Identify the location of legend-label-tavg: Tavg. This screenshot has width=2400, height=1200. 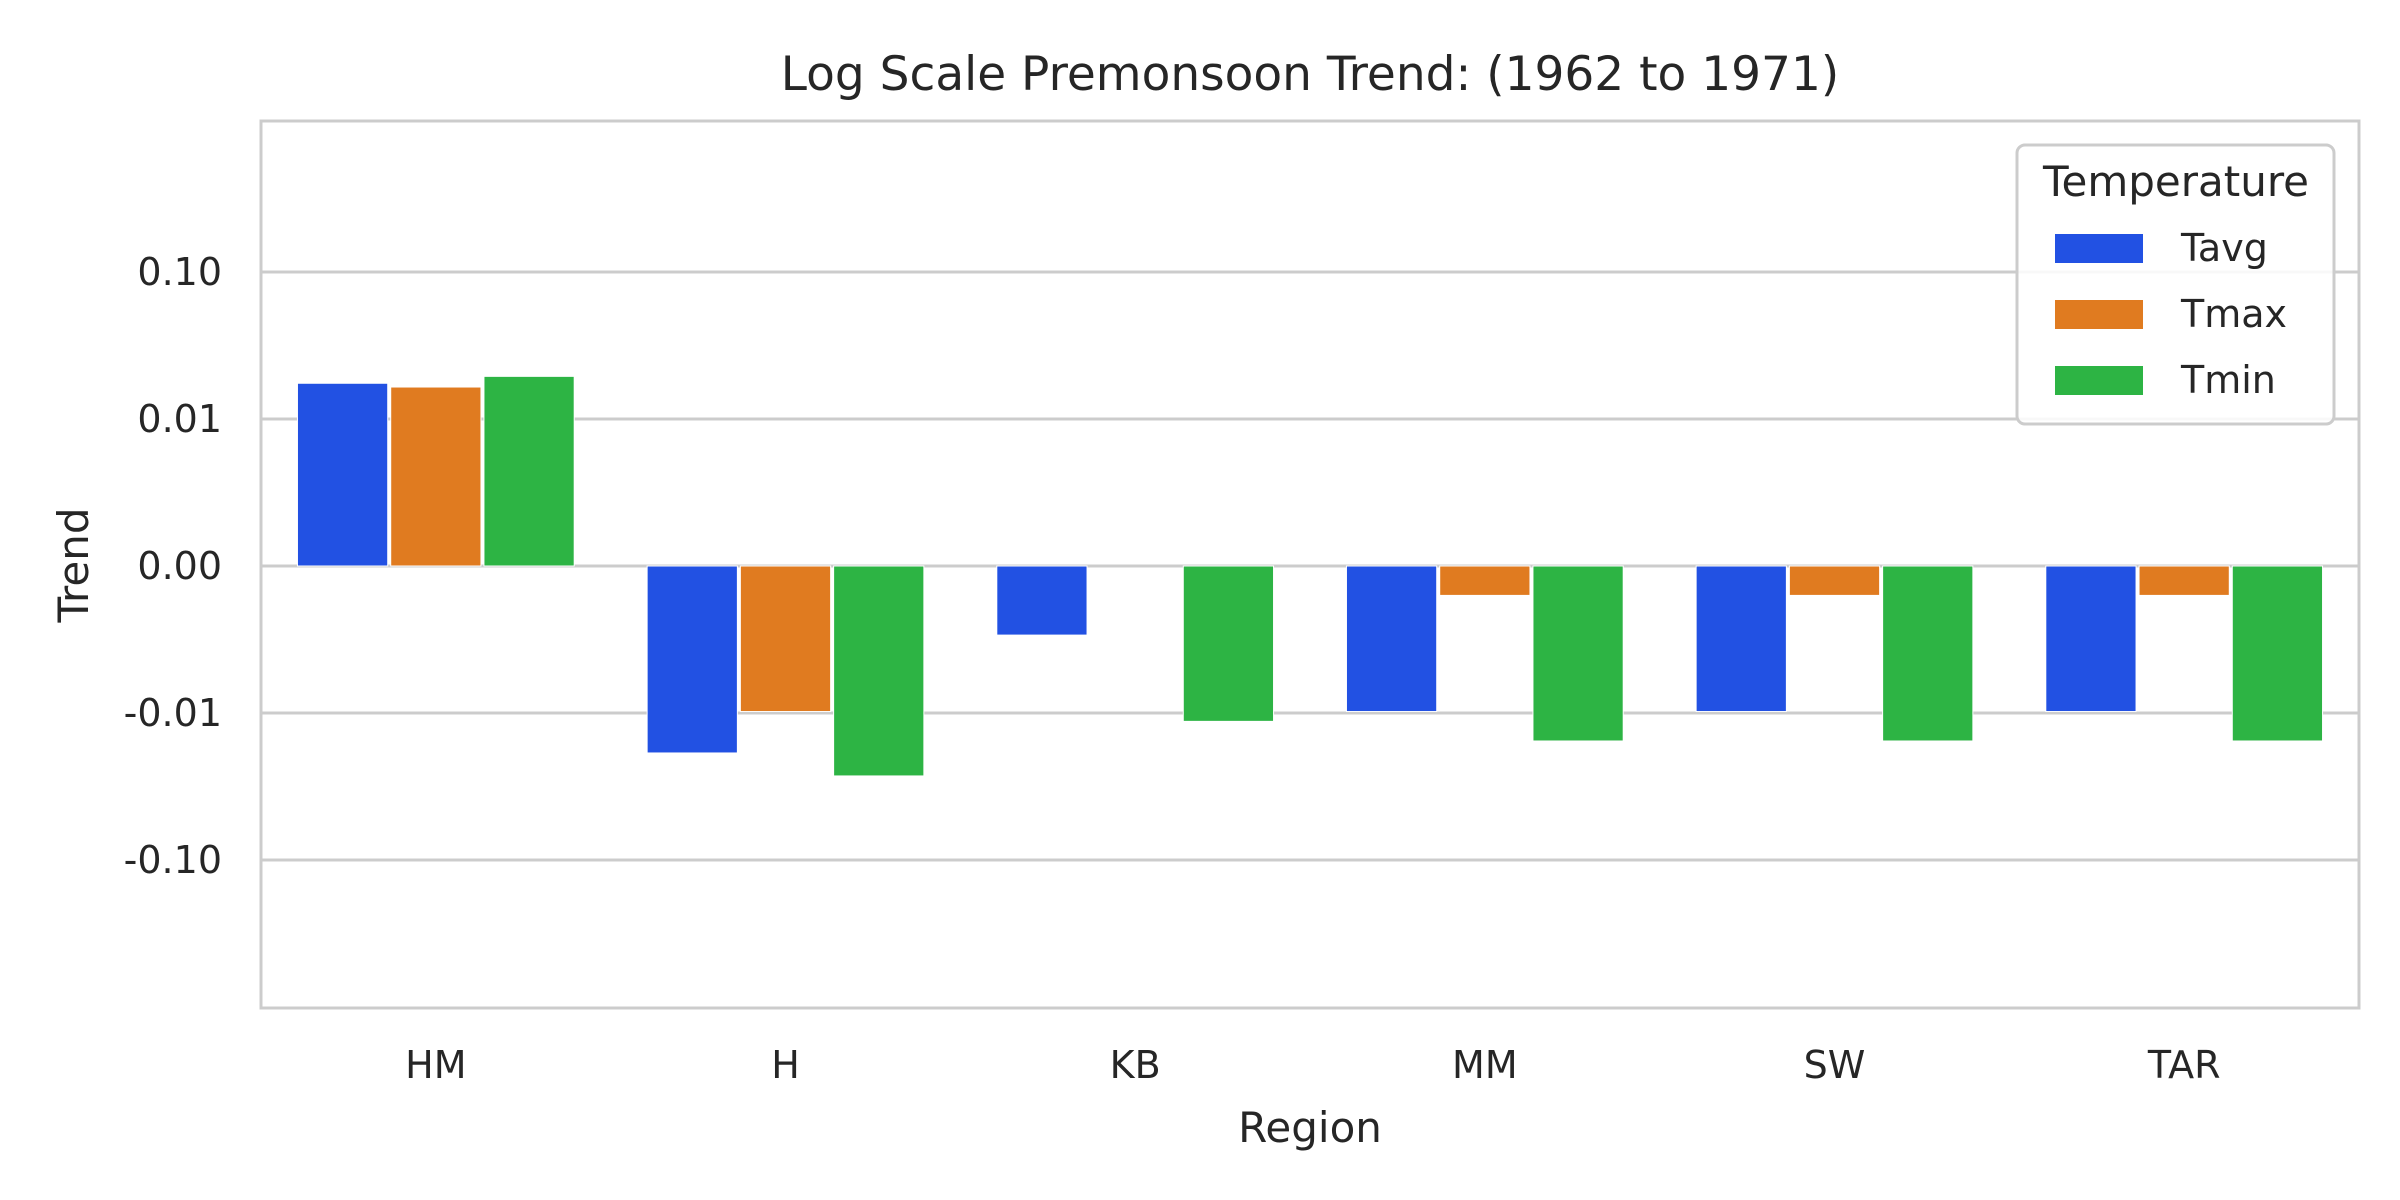
(2224, 248).